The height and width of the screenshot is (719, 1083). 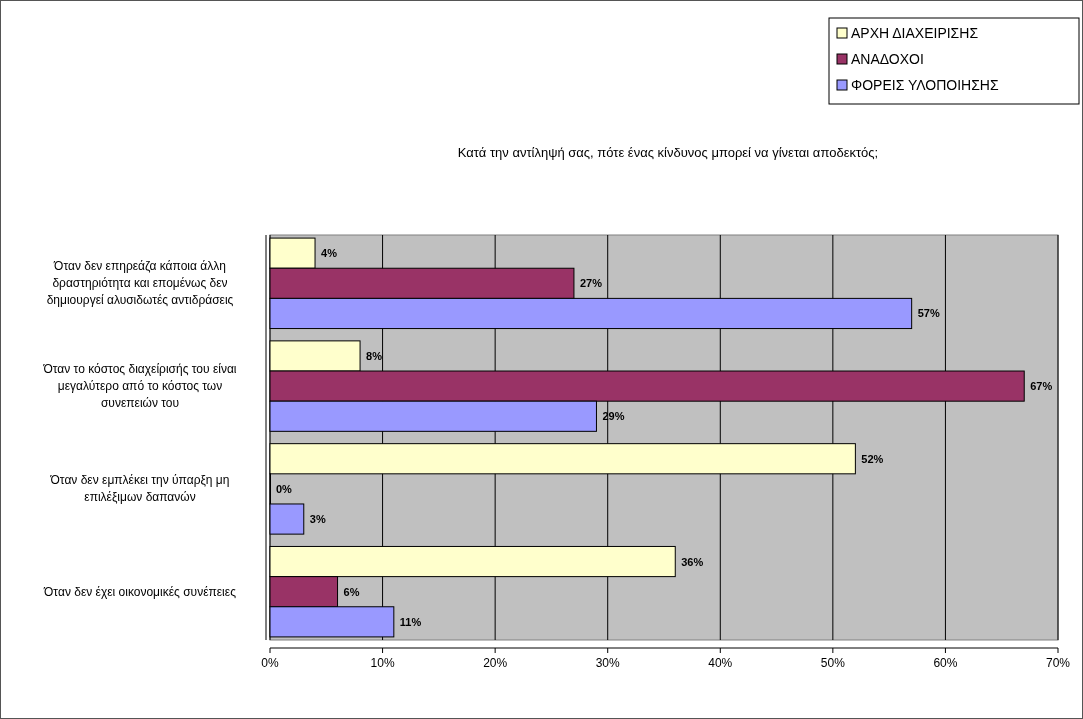 I want to click on y-tick-label: Όταν το κόστος διαχείρισής του είναι μεγαλύτερο από το κόστος των συνεπειών του, so click(x=139, y=386).